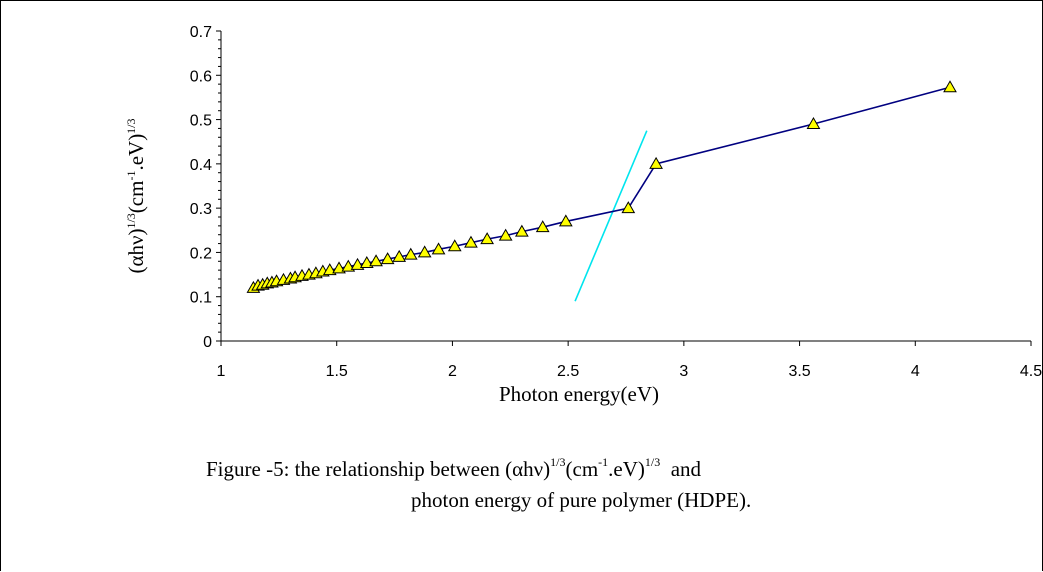 This screenshot has width=1043, height=572. Describe the element at coordinates (206, 187) in the screenshot. I see `y-axis: 0 0.1 0.2 0.3 0.4 0.5 0.6 0.7` at that location.